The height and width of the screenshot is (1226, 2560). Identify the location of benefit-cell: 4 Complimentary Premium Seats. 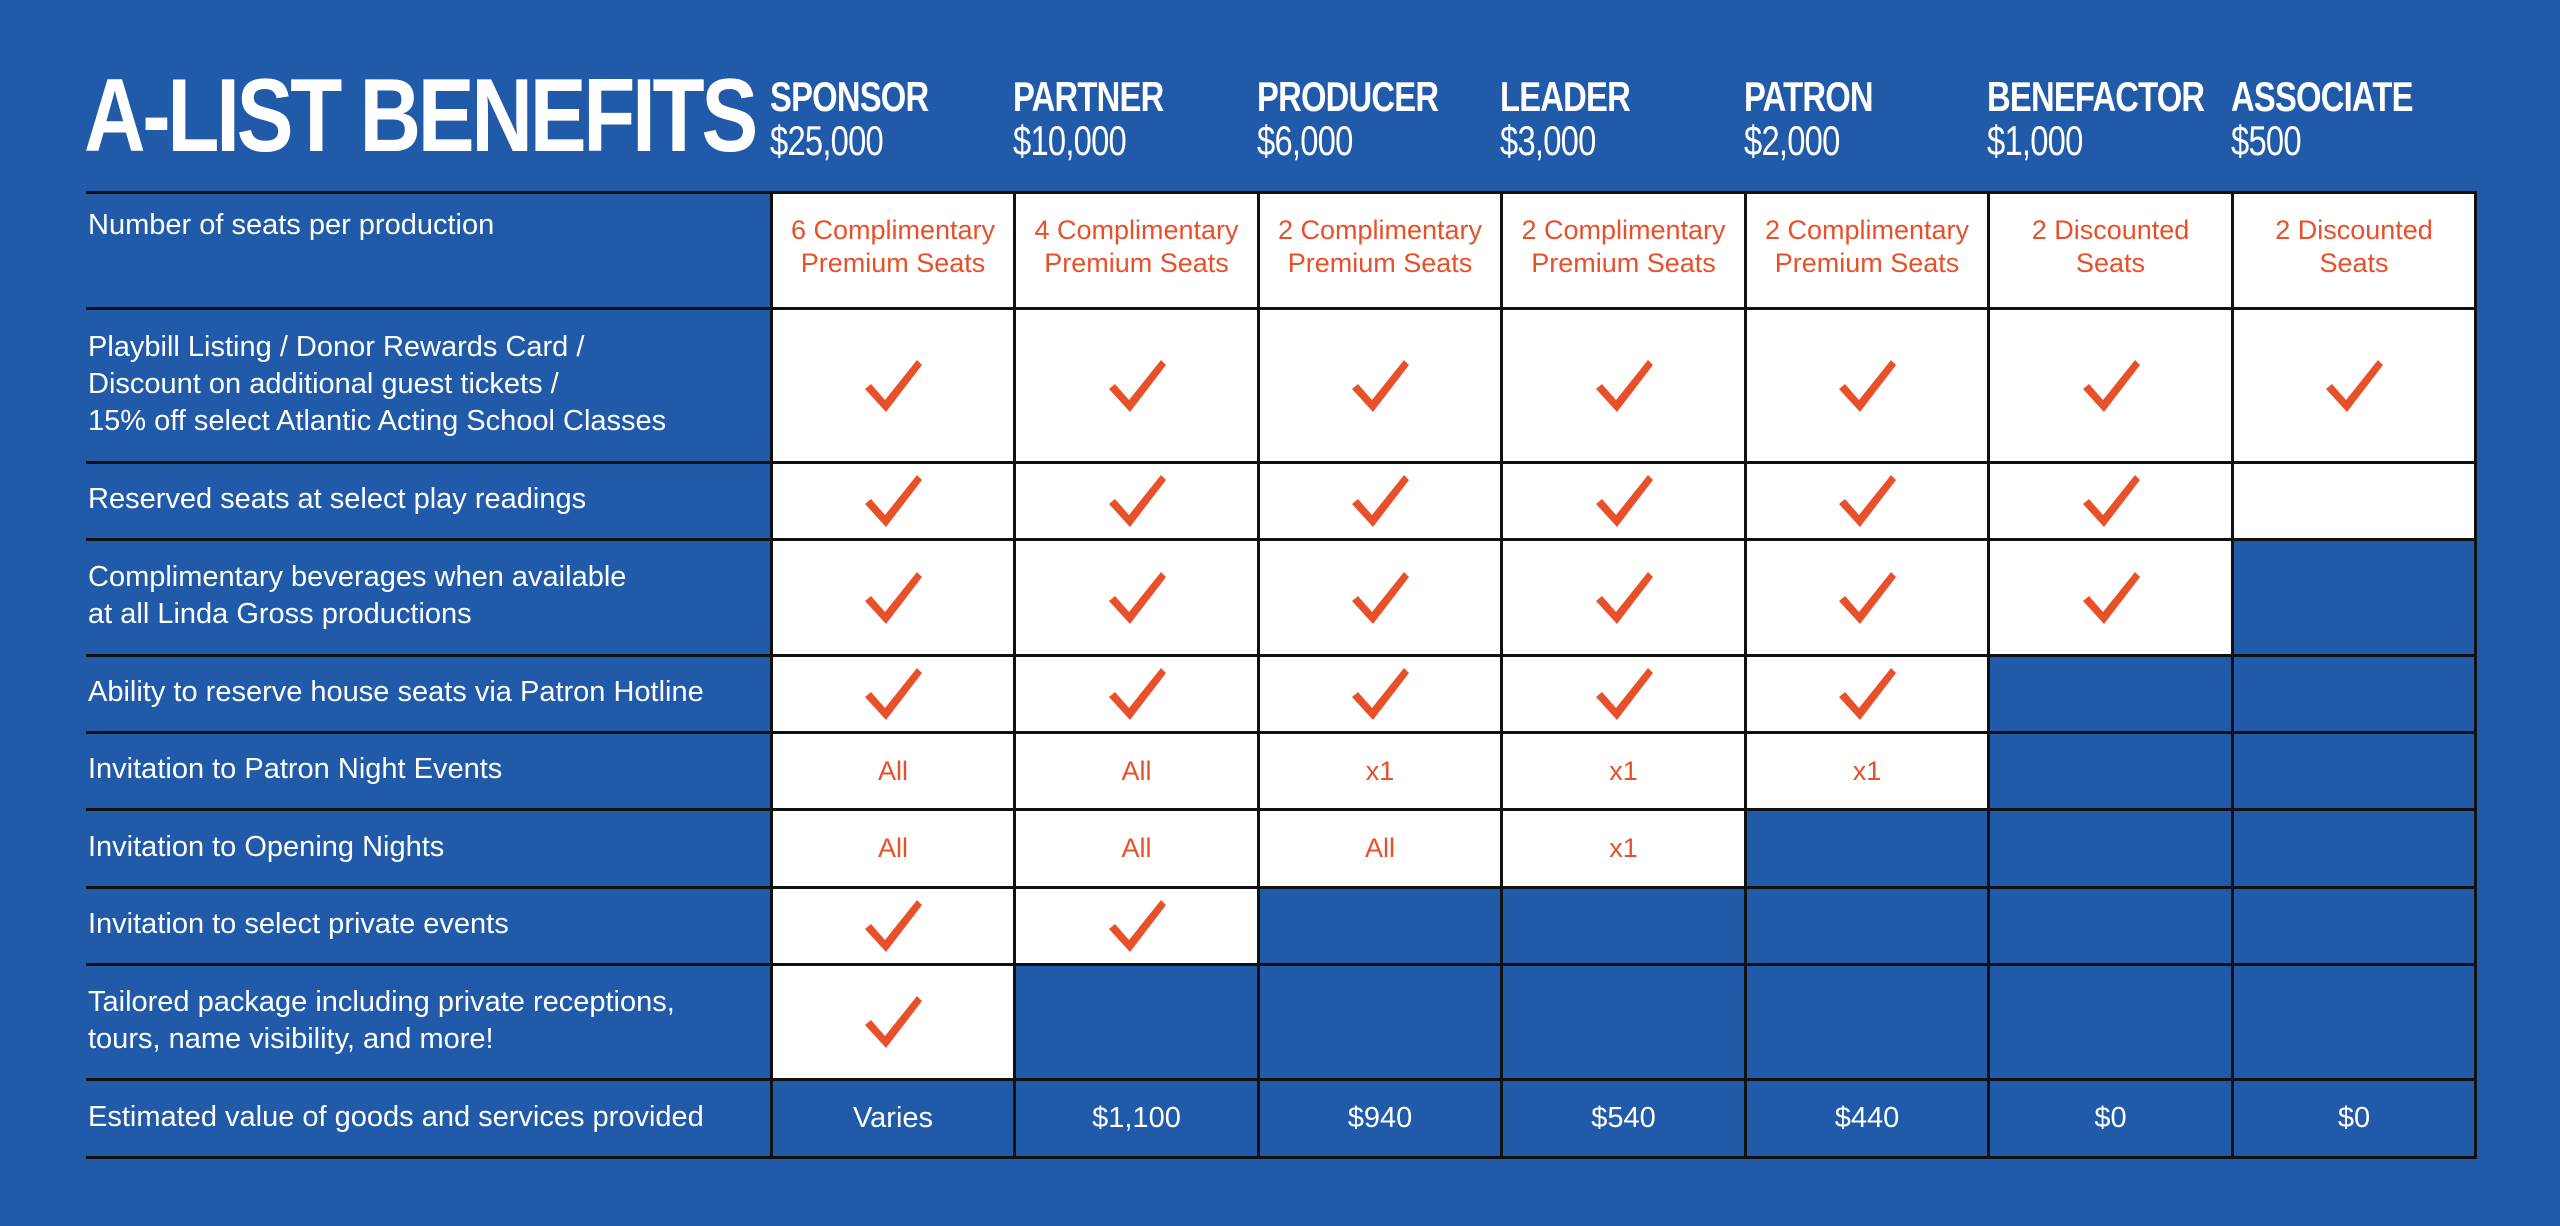
(1136, 250).